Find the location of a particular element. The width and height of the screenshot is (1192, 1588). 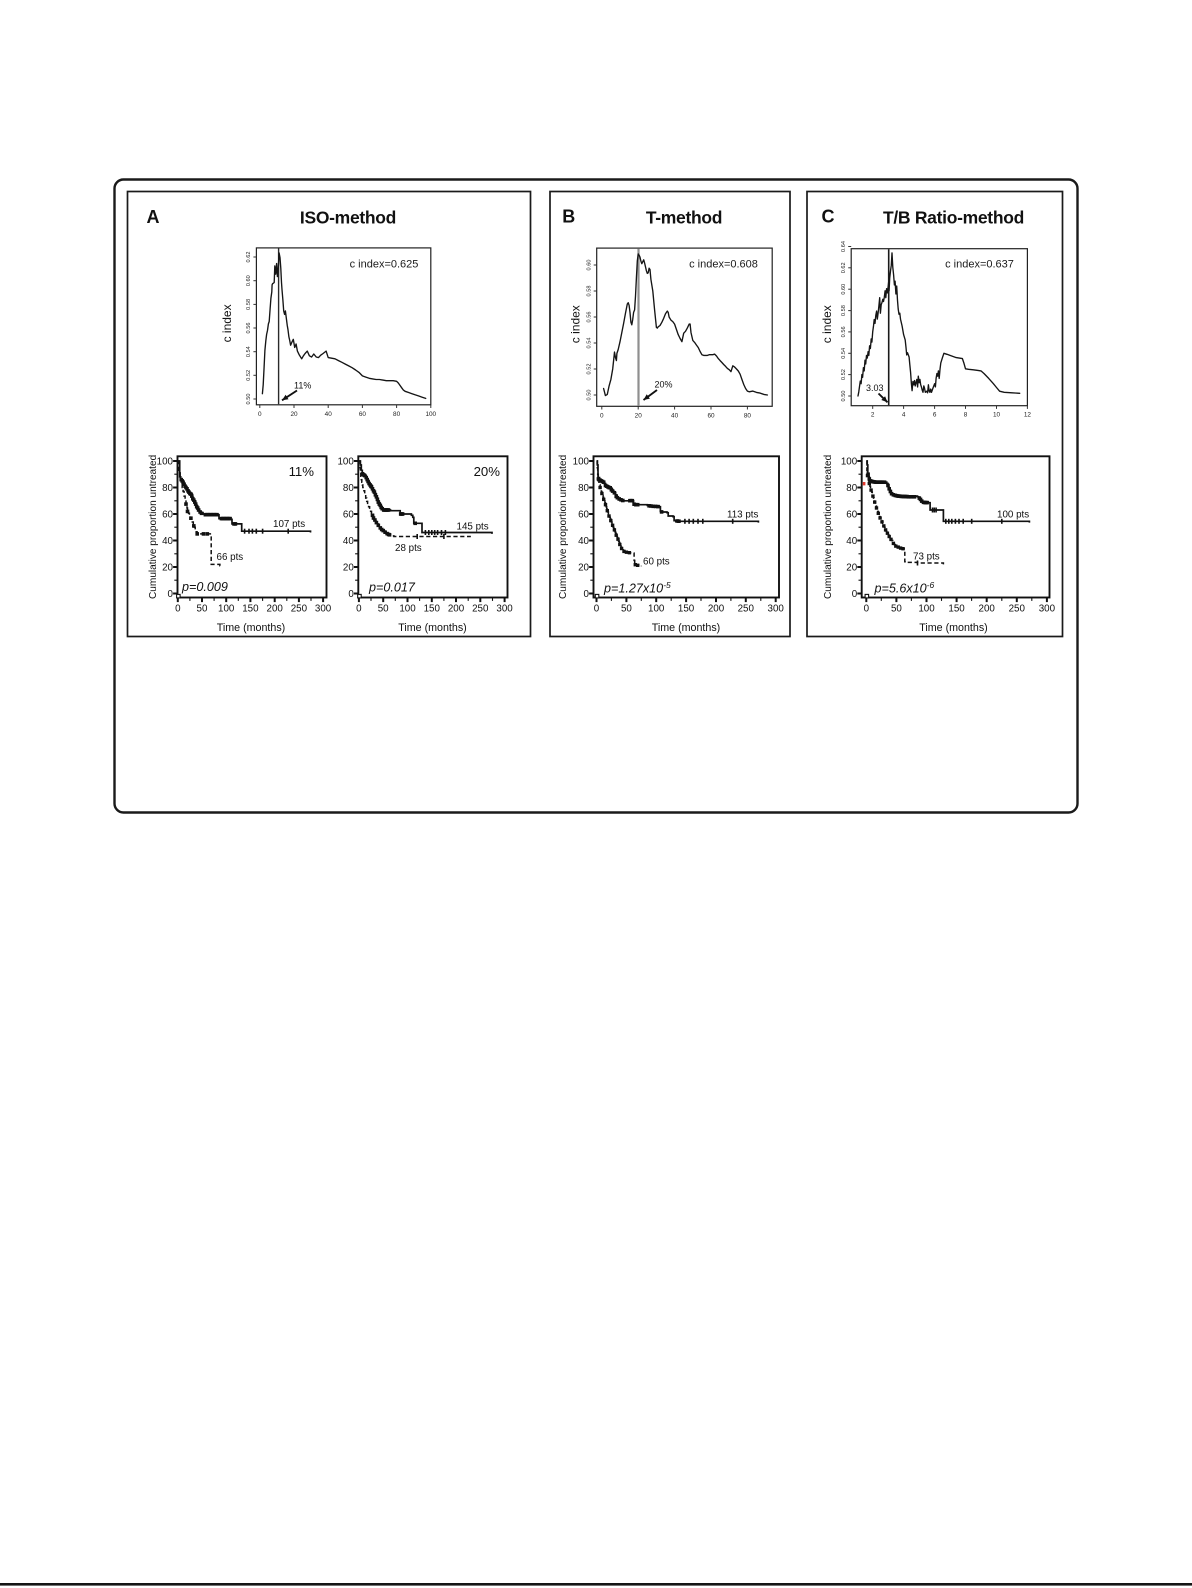

svg-text: 10 is located at coordinates (997, 415).